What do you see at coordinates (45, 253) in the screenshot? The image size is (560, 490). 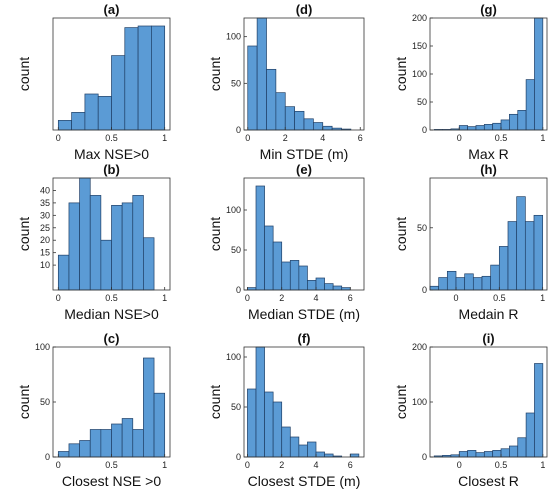 I see `y-tick-label: 15` at bounding box center [45, 253].